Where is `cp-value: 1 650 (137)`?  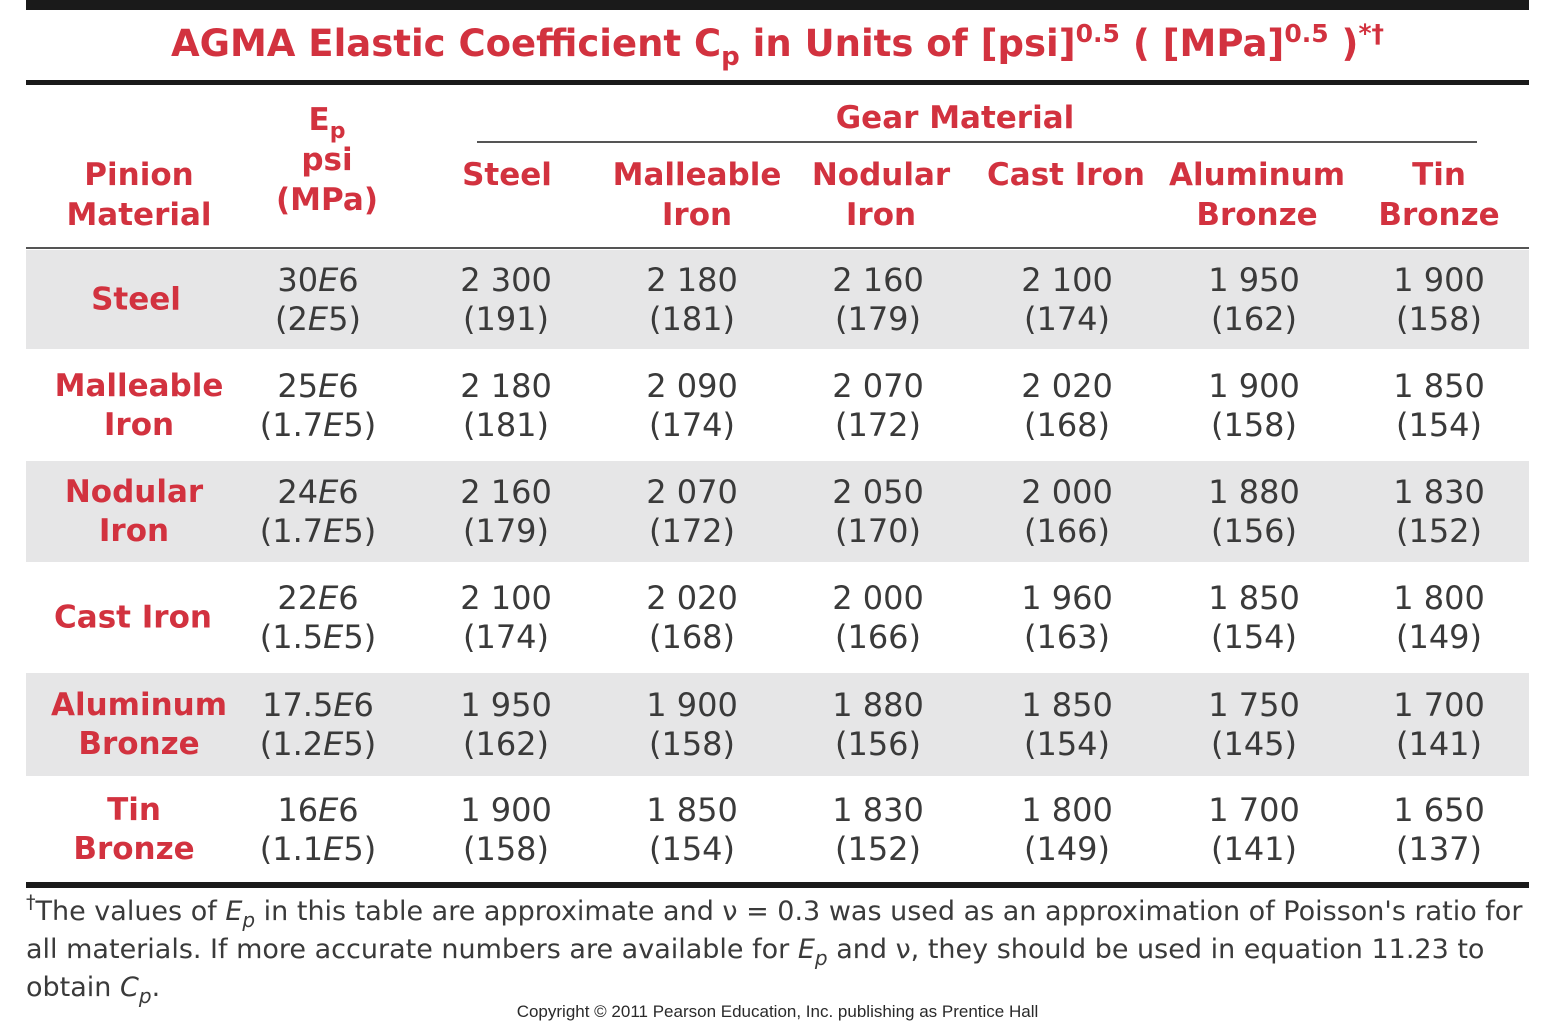 cp-value: 1 650 (137) is located at coordinates (1439, 829).